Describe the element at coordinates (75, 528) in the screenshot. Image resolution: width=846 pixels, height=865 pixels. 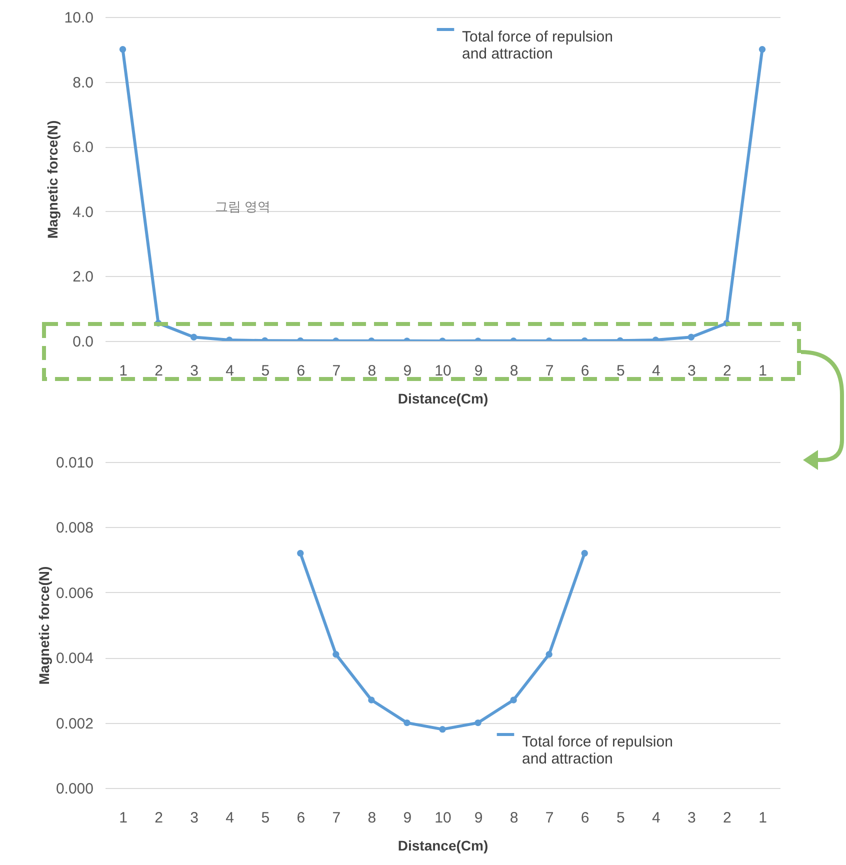
I see `y-tick-label: 0.008` at that location.